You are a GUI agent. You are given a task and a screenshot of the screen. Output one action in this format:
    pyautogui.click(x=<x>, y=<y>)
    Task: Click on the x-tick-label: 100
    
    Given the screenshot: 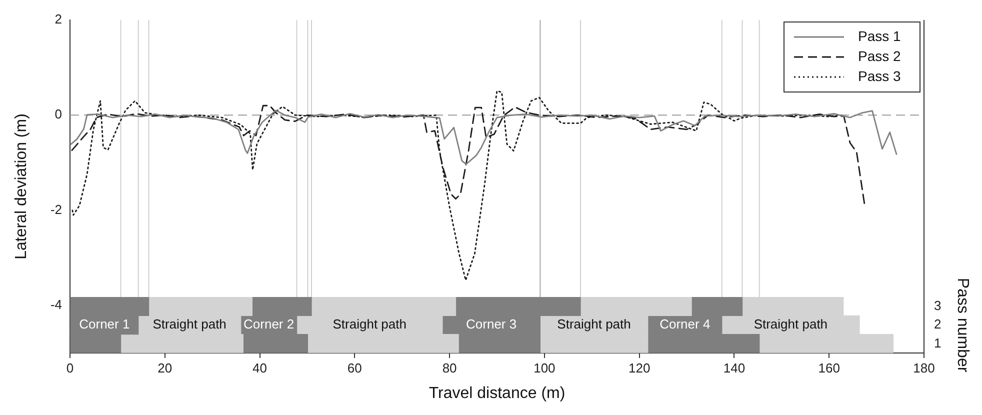 What is the action you would take?
    pyautogui.click(x=545, y=368)
    